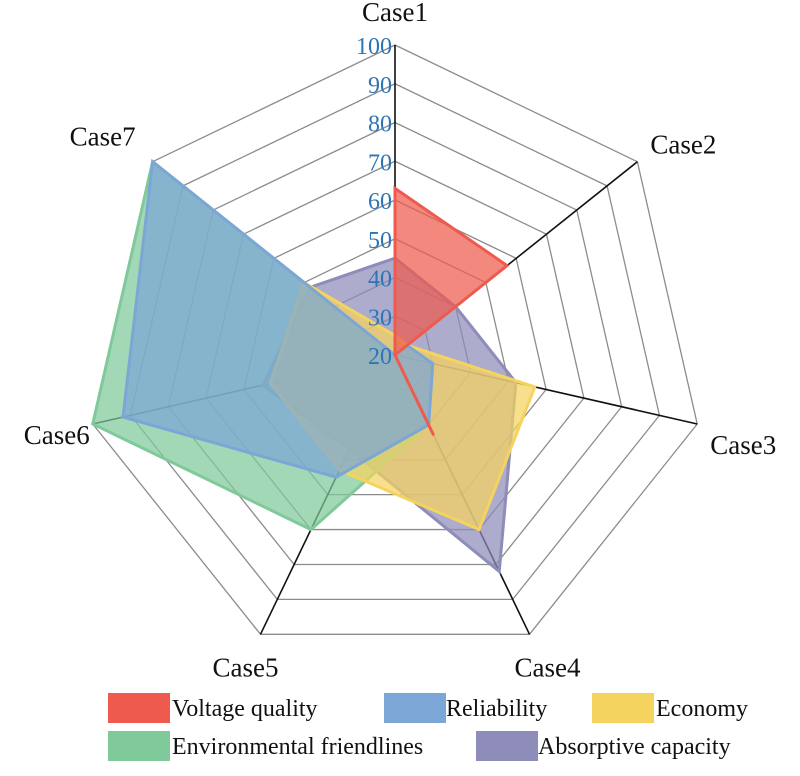 This screenshot has width=800, height=776. I want to click on legend-swatch-economy, so click(623, 708).